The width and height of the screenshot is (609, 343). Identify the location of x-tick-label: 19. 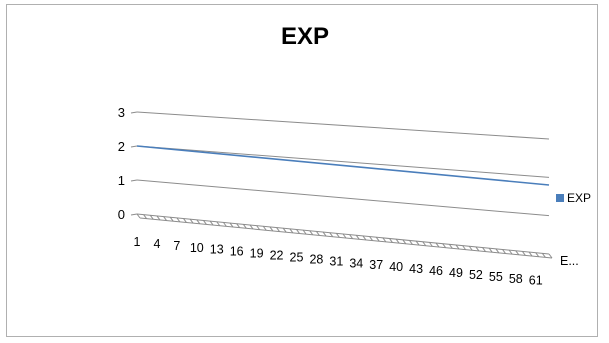
(257, 254).